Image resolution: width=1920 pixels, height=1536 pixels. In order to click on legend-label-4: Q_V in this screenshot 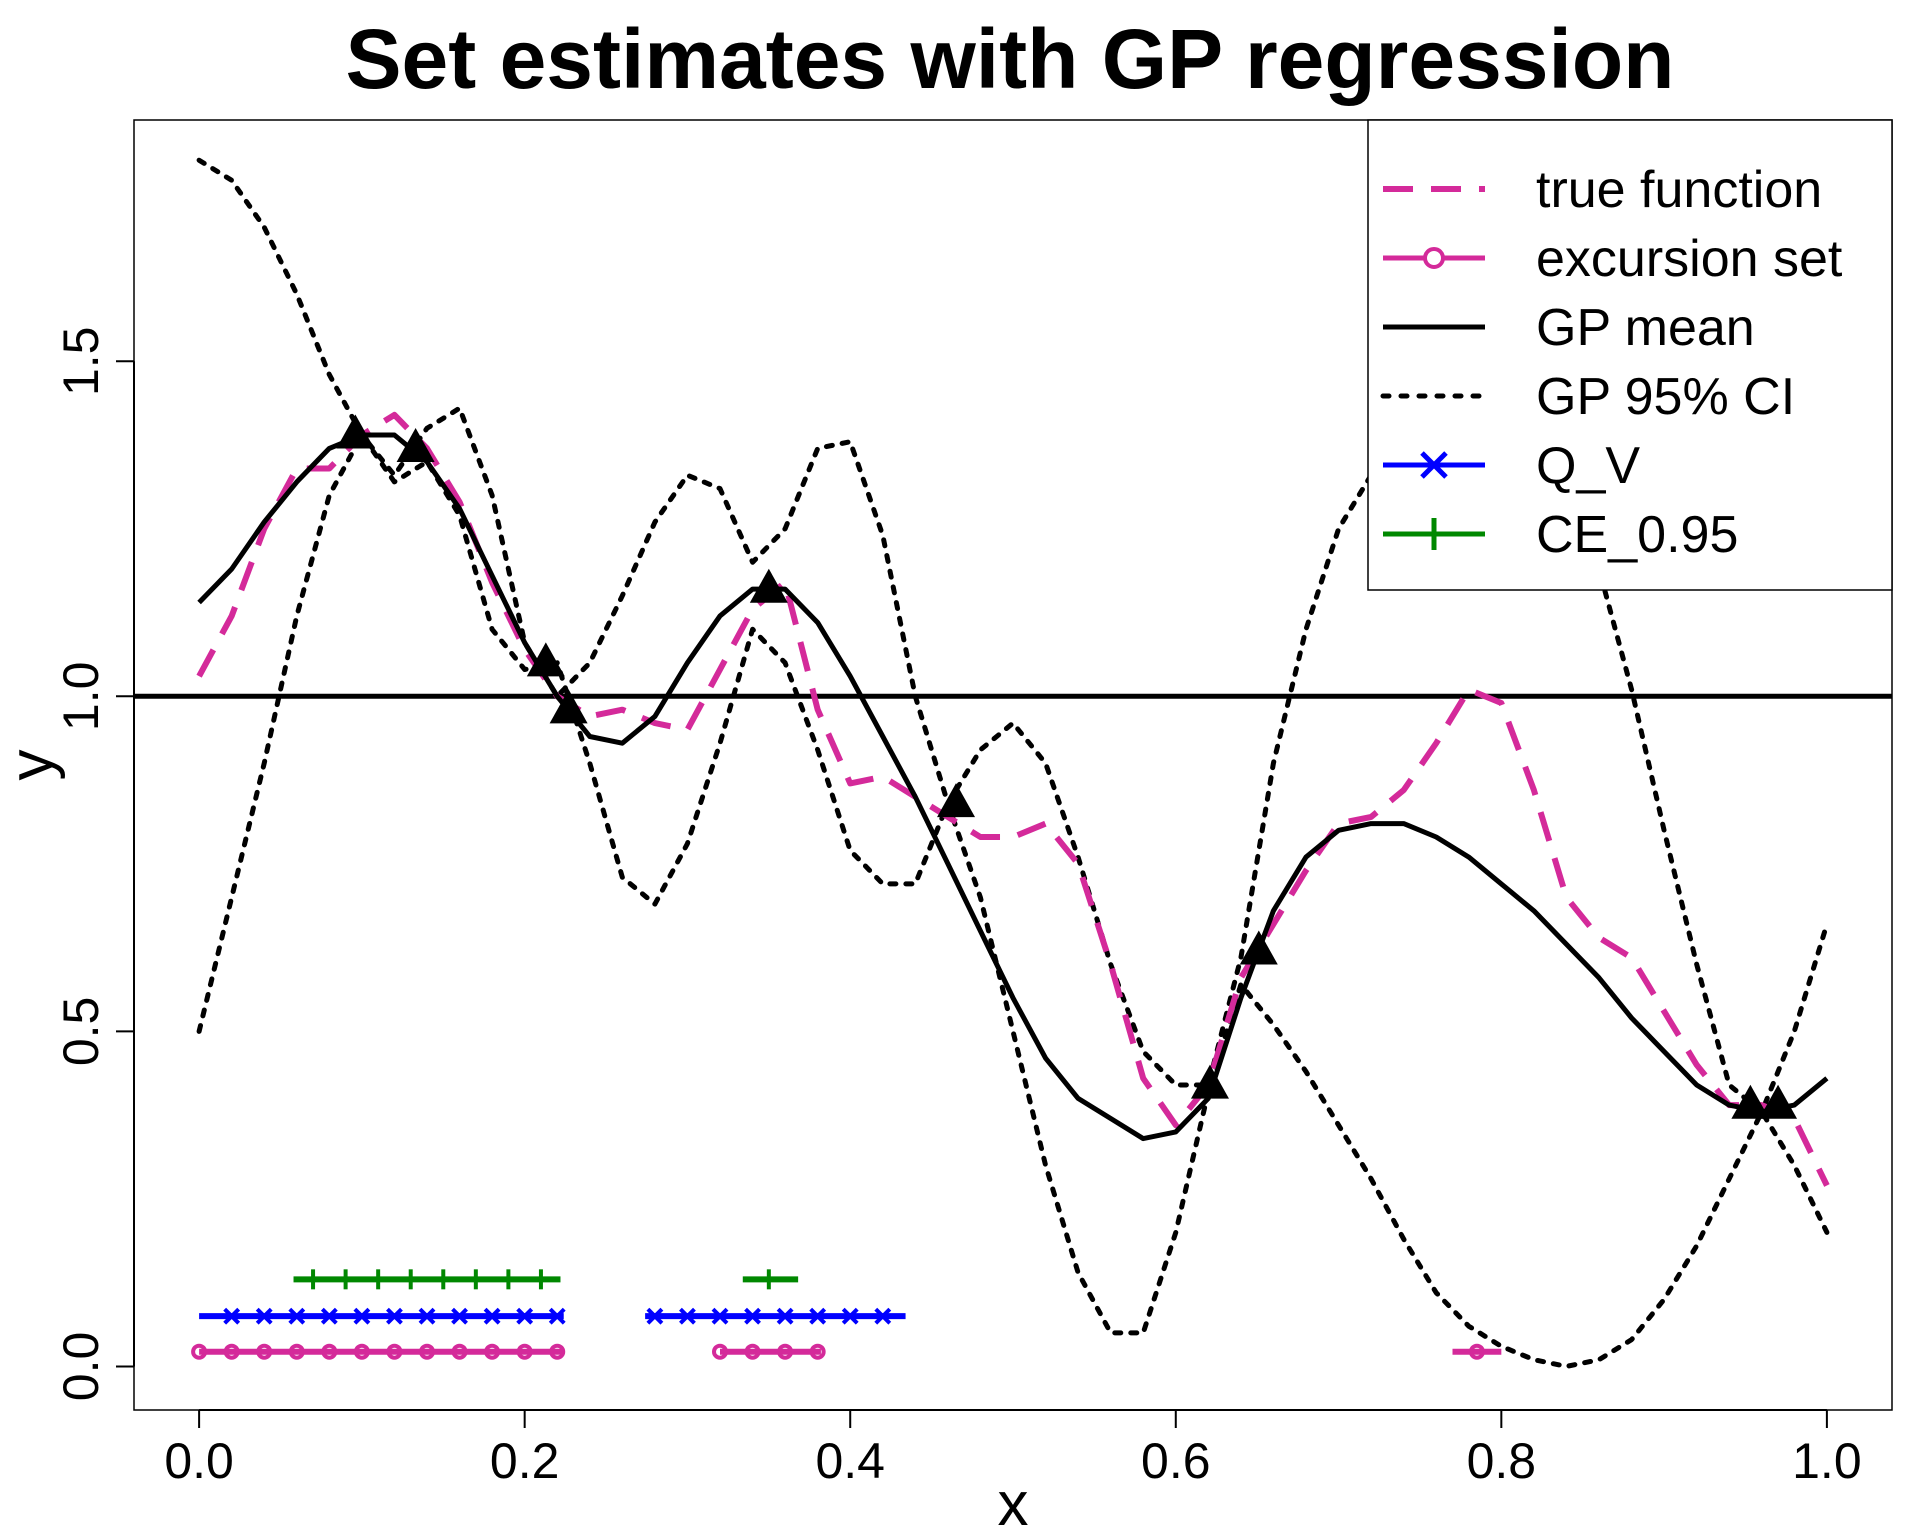, I will do `click(1588, 466)`.